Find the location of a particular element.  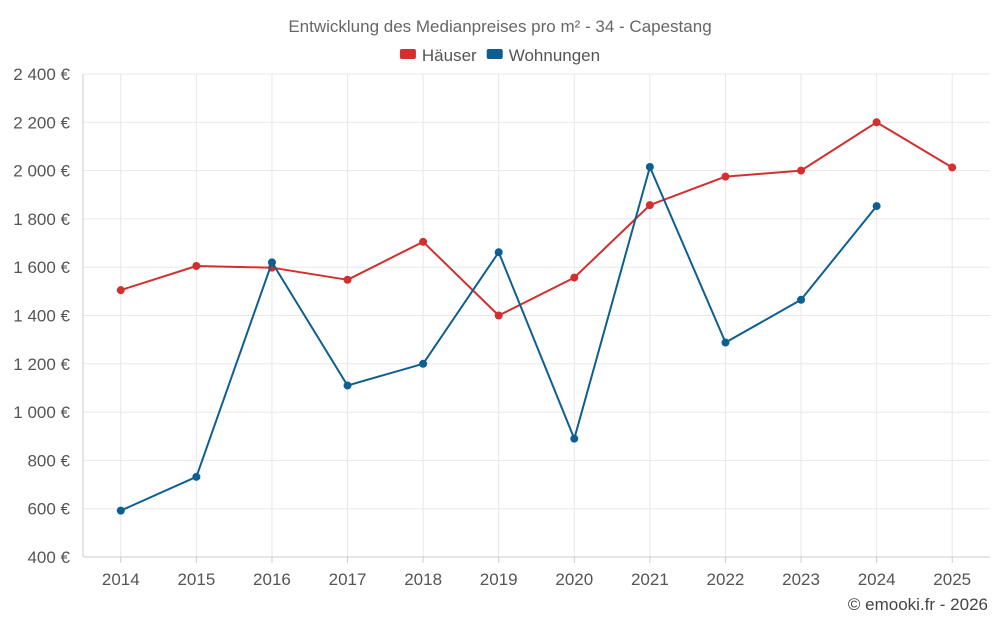

legend-label: Wohnungen is located at coordinates (554, 55).